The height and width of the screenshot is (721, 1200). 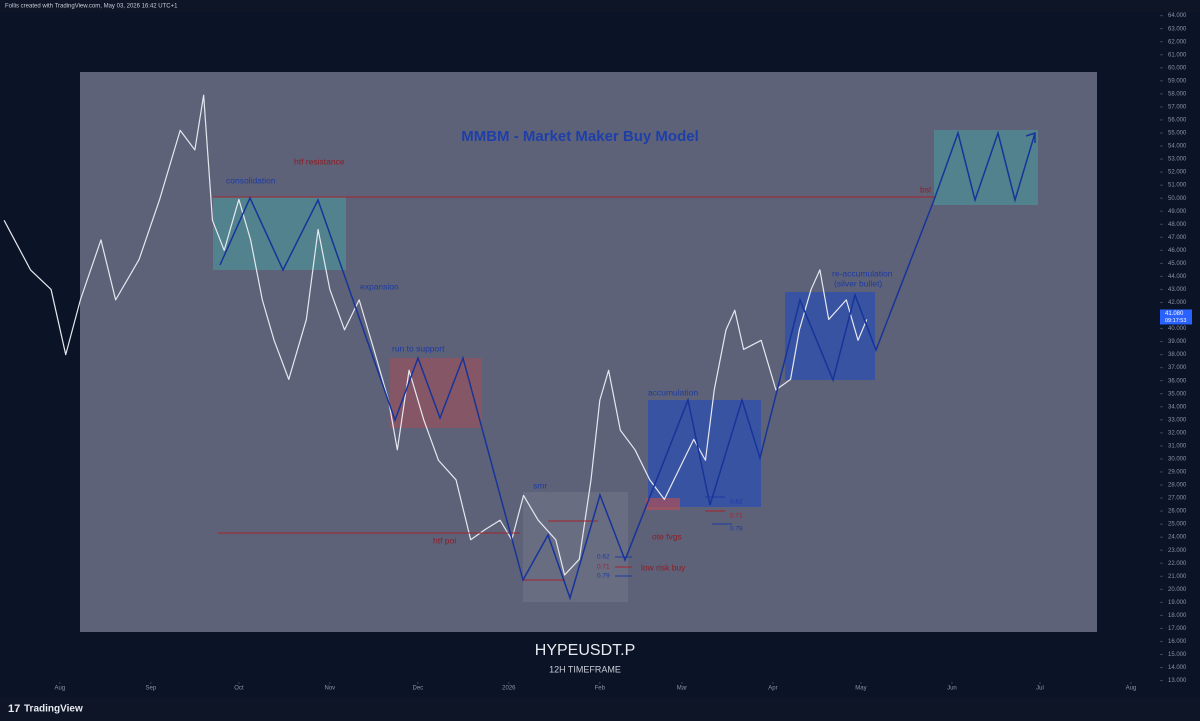 I want to click on x-tick-label: May, so click(x=860, y=689).